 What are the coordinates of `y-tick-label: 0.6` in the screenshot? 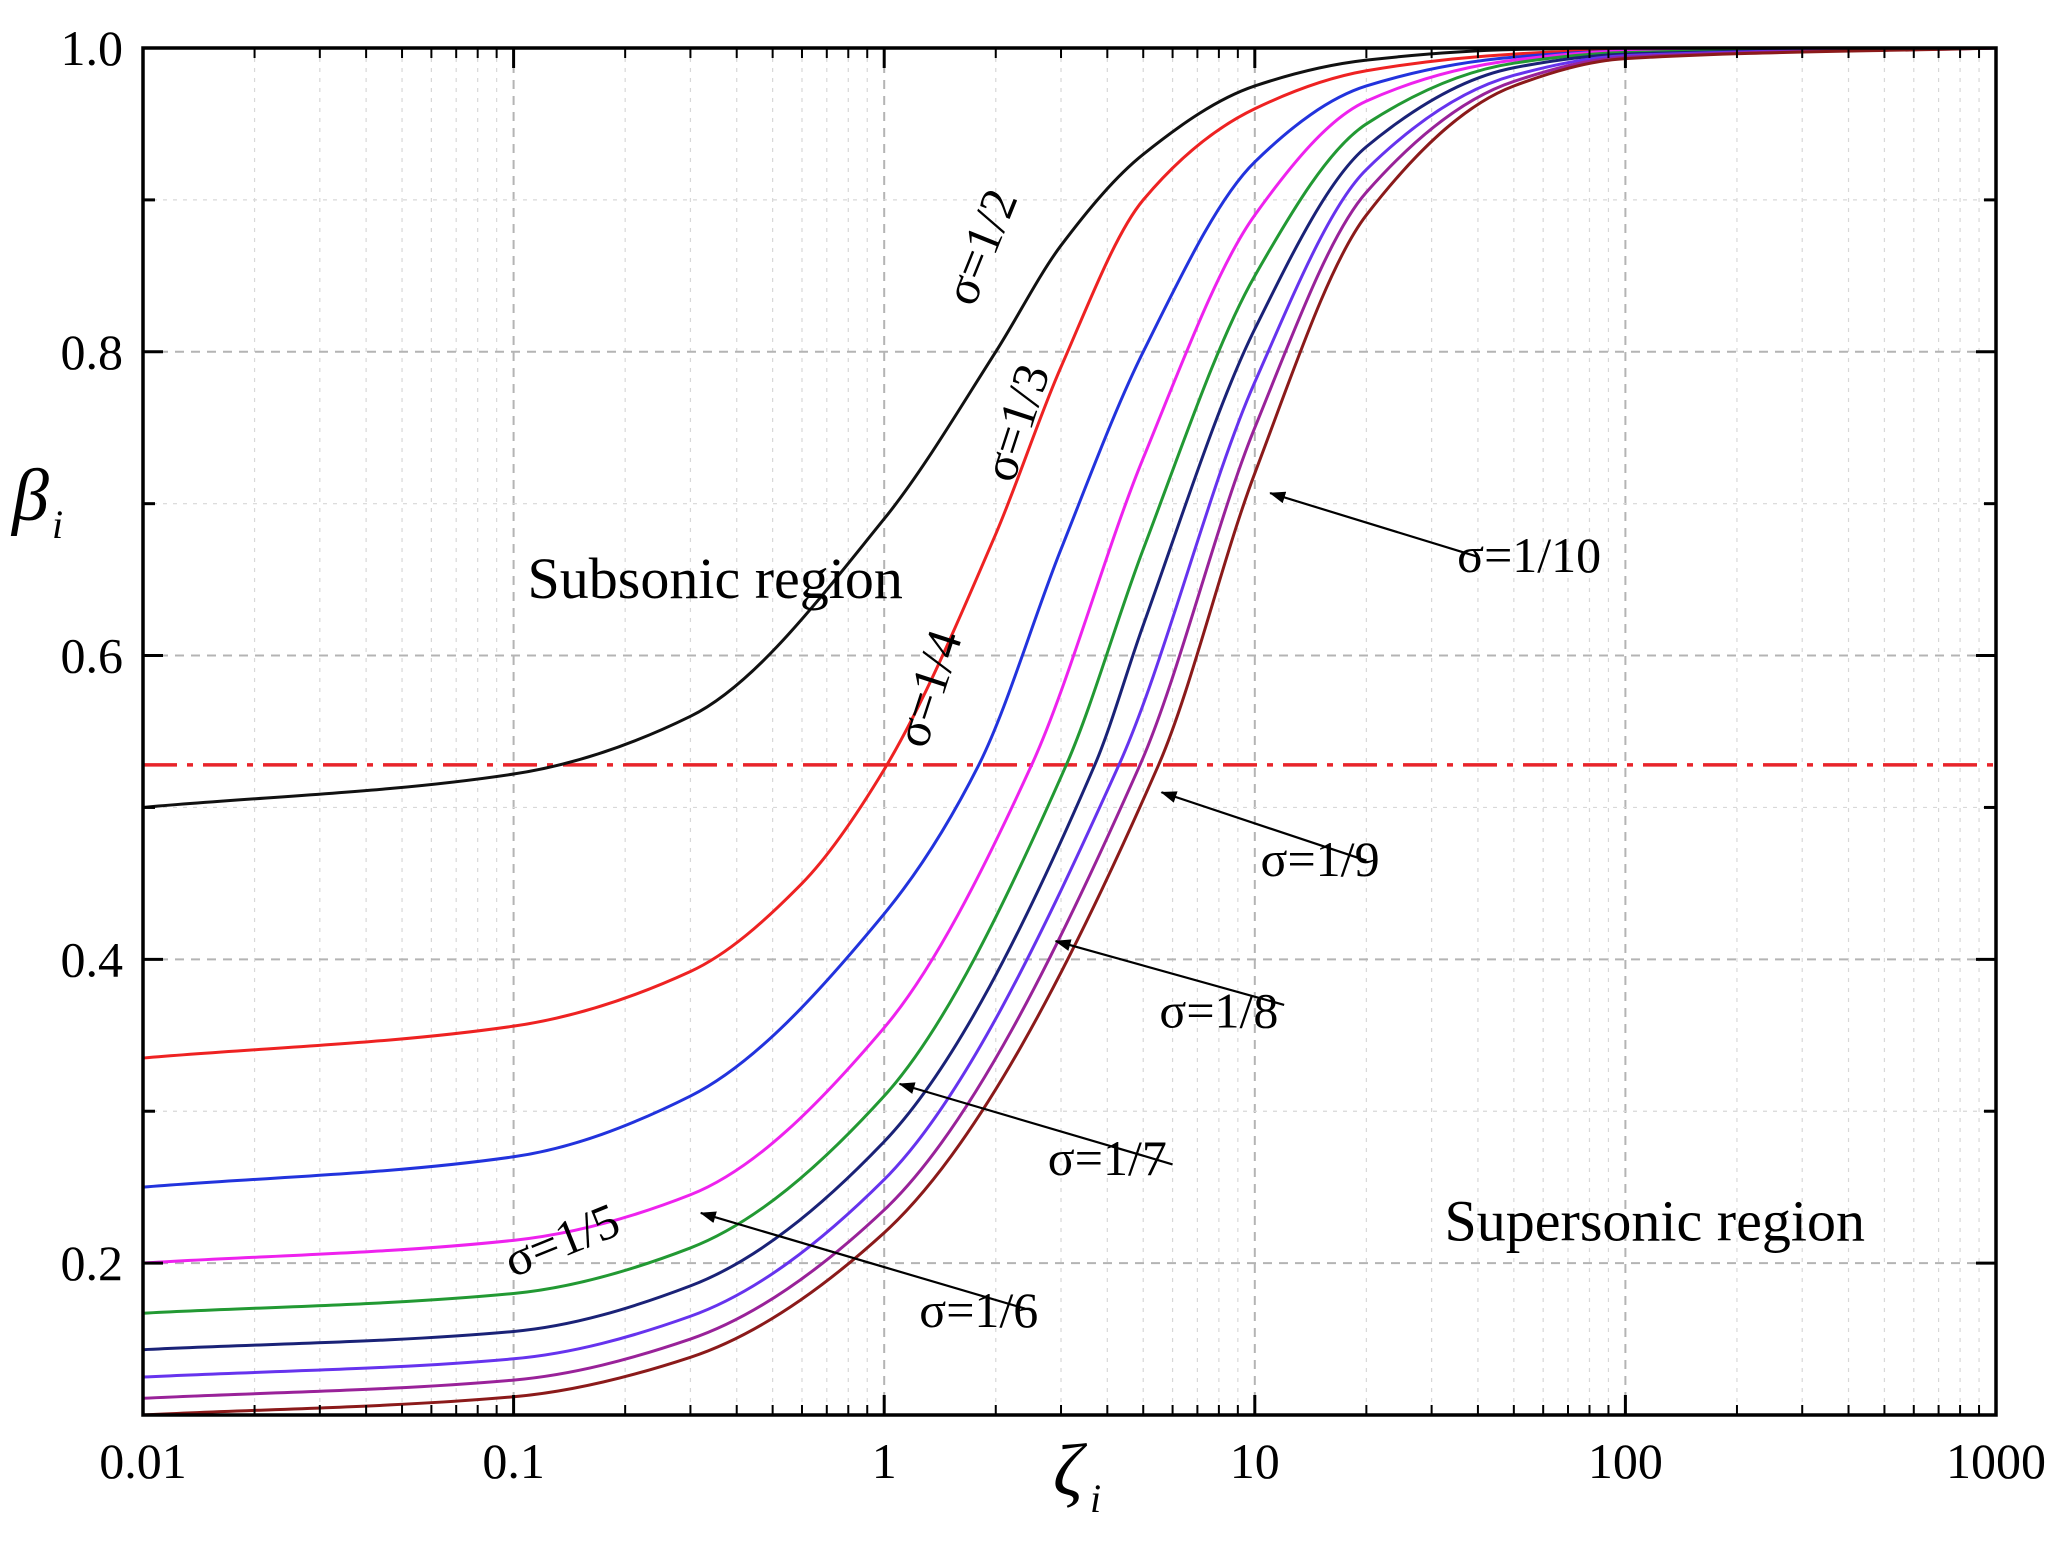 It's located at (92, 656).